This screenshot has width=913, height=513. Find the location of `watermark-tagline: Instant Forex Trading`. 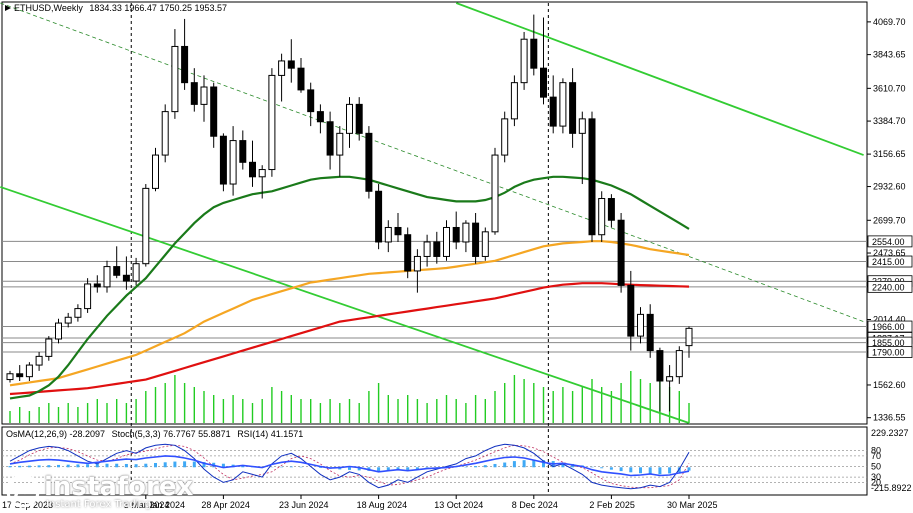

watermark-tagline: Instant Forex Trading is located at coordinates (99, 504).